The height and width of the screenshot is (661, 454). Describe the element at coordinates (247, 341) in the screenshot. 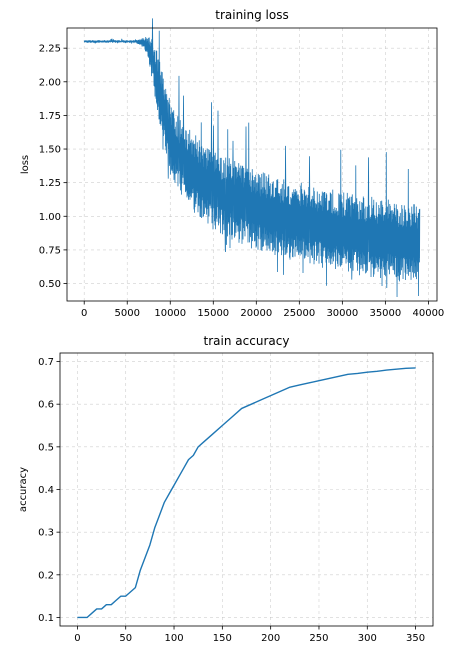

I see `chart-title: train accuracy` at that location.